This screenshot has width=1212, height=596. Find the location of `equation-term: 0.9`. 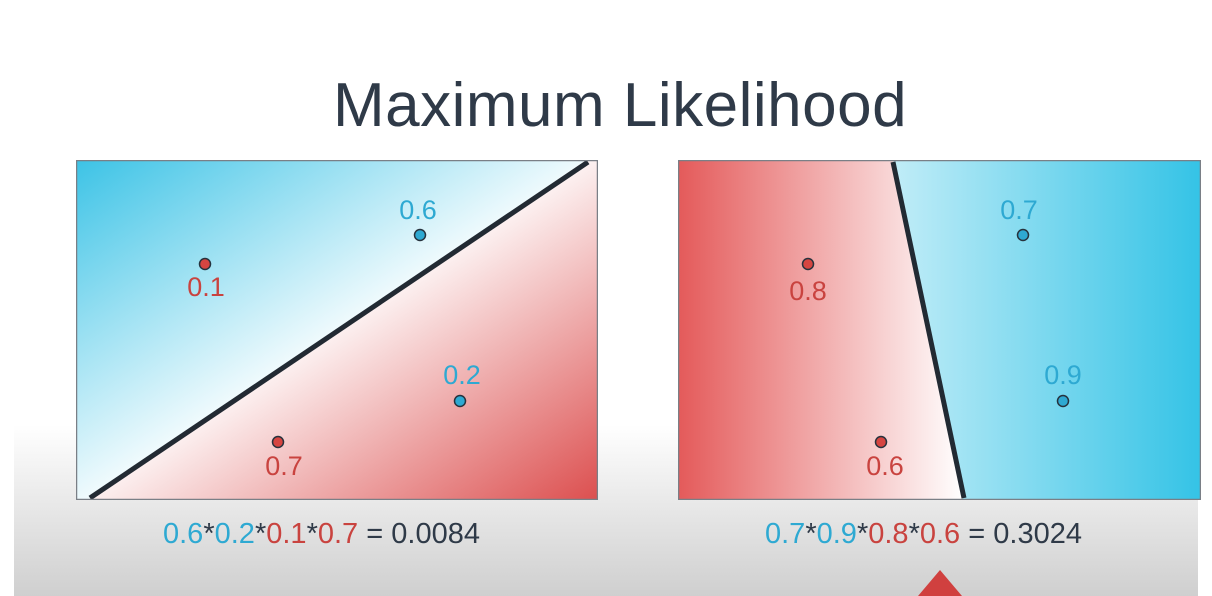

equation-term: 0.9 is located at coordinates (836, 534).